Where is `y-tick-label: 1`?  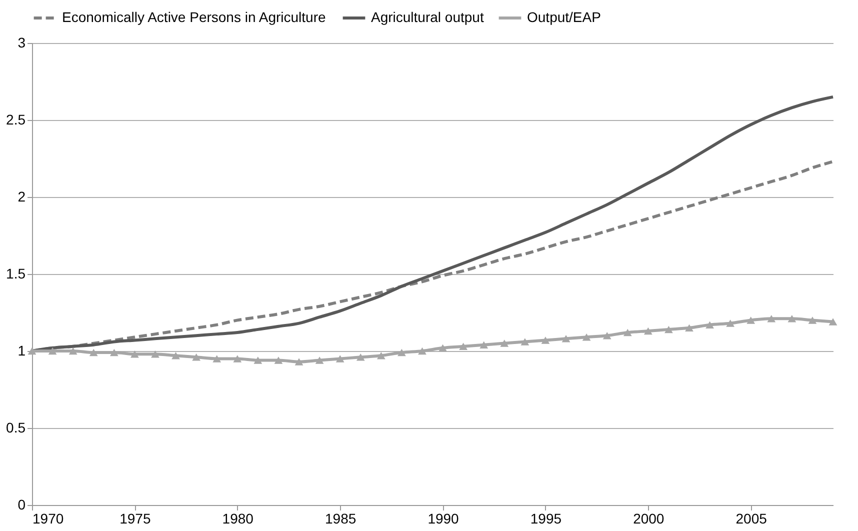
y-tick-label: 1 is located at coordinates (22, 350).